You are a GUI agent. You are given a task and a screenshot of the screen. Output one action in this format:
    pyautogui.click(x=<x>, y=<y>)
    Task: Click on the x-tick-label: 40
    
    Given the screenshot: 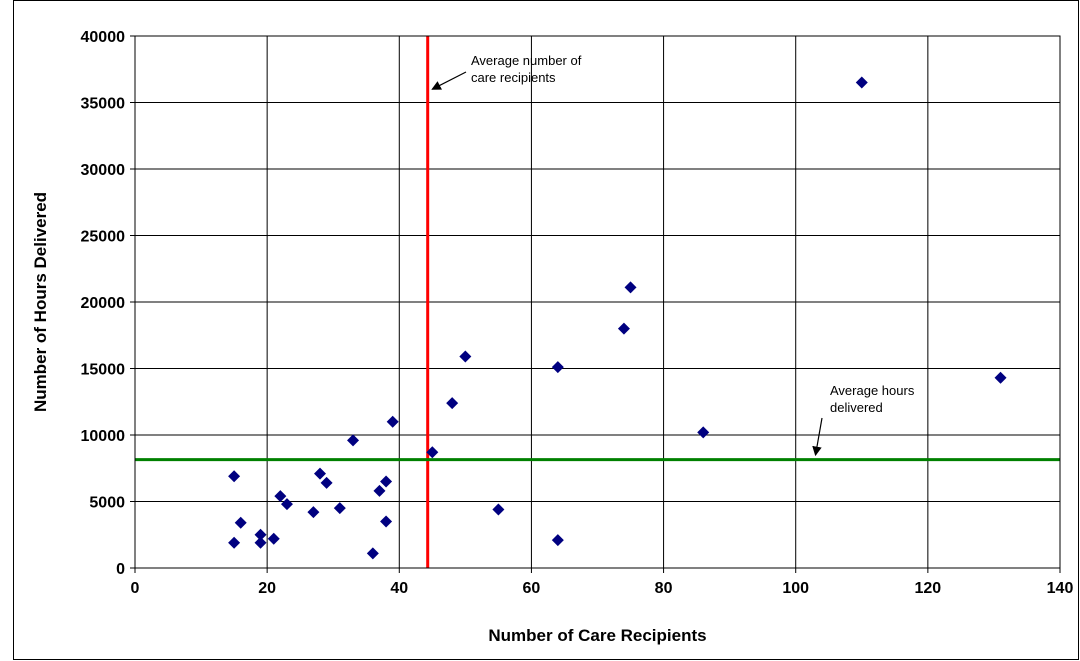 What is the action you would take?
    pyautogui.click(x=399, y=588)
    